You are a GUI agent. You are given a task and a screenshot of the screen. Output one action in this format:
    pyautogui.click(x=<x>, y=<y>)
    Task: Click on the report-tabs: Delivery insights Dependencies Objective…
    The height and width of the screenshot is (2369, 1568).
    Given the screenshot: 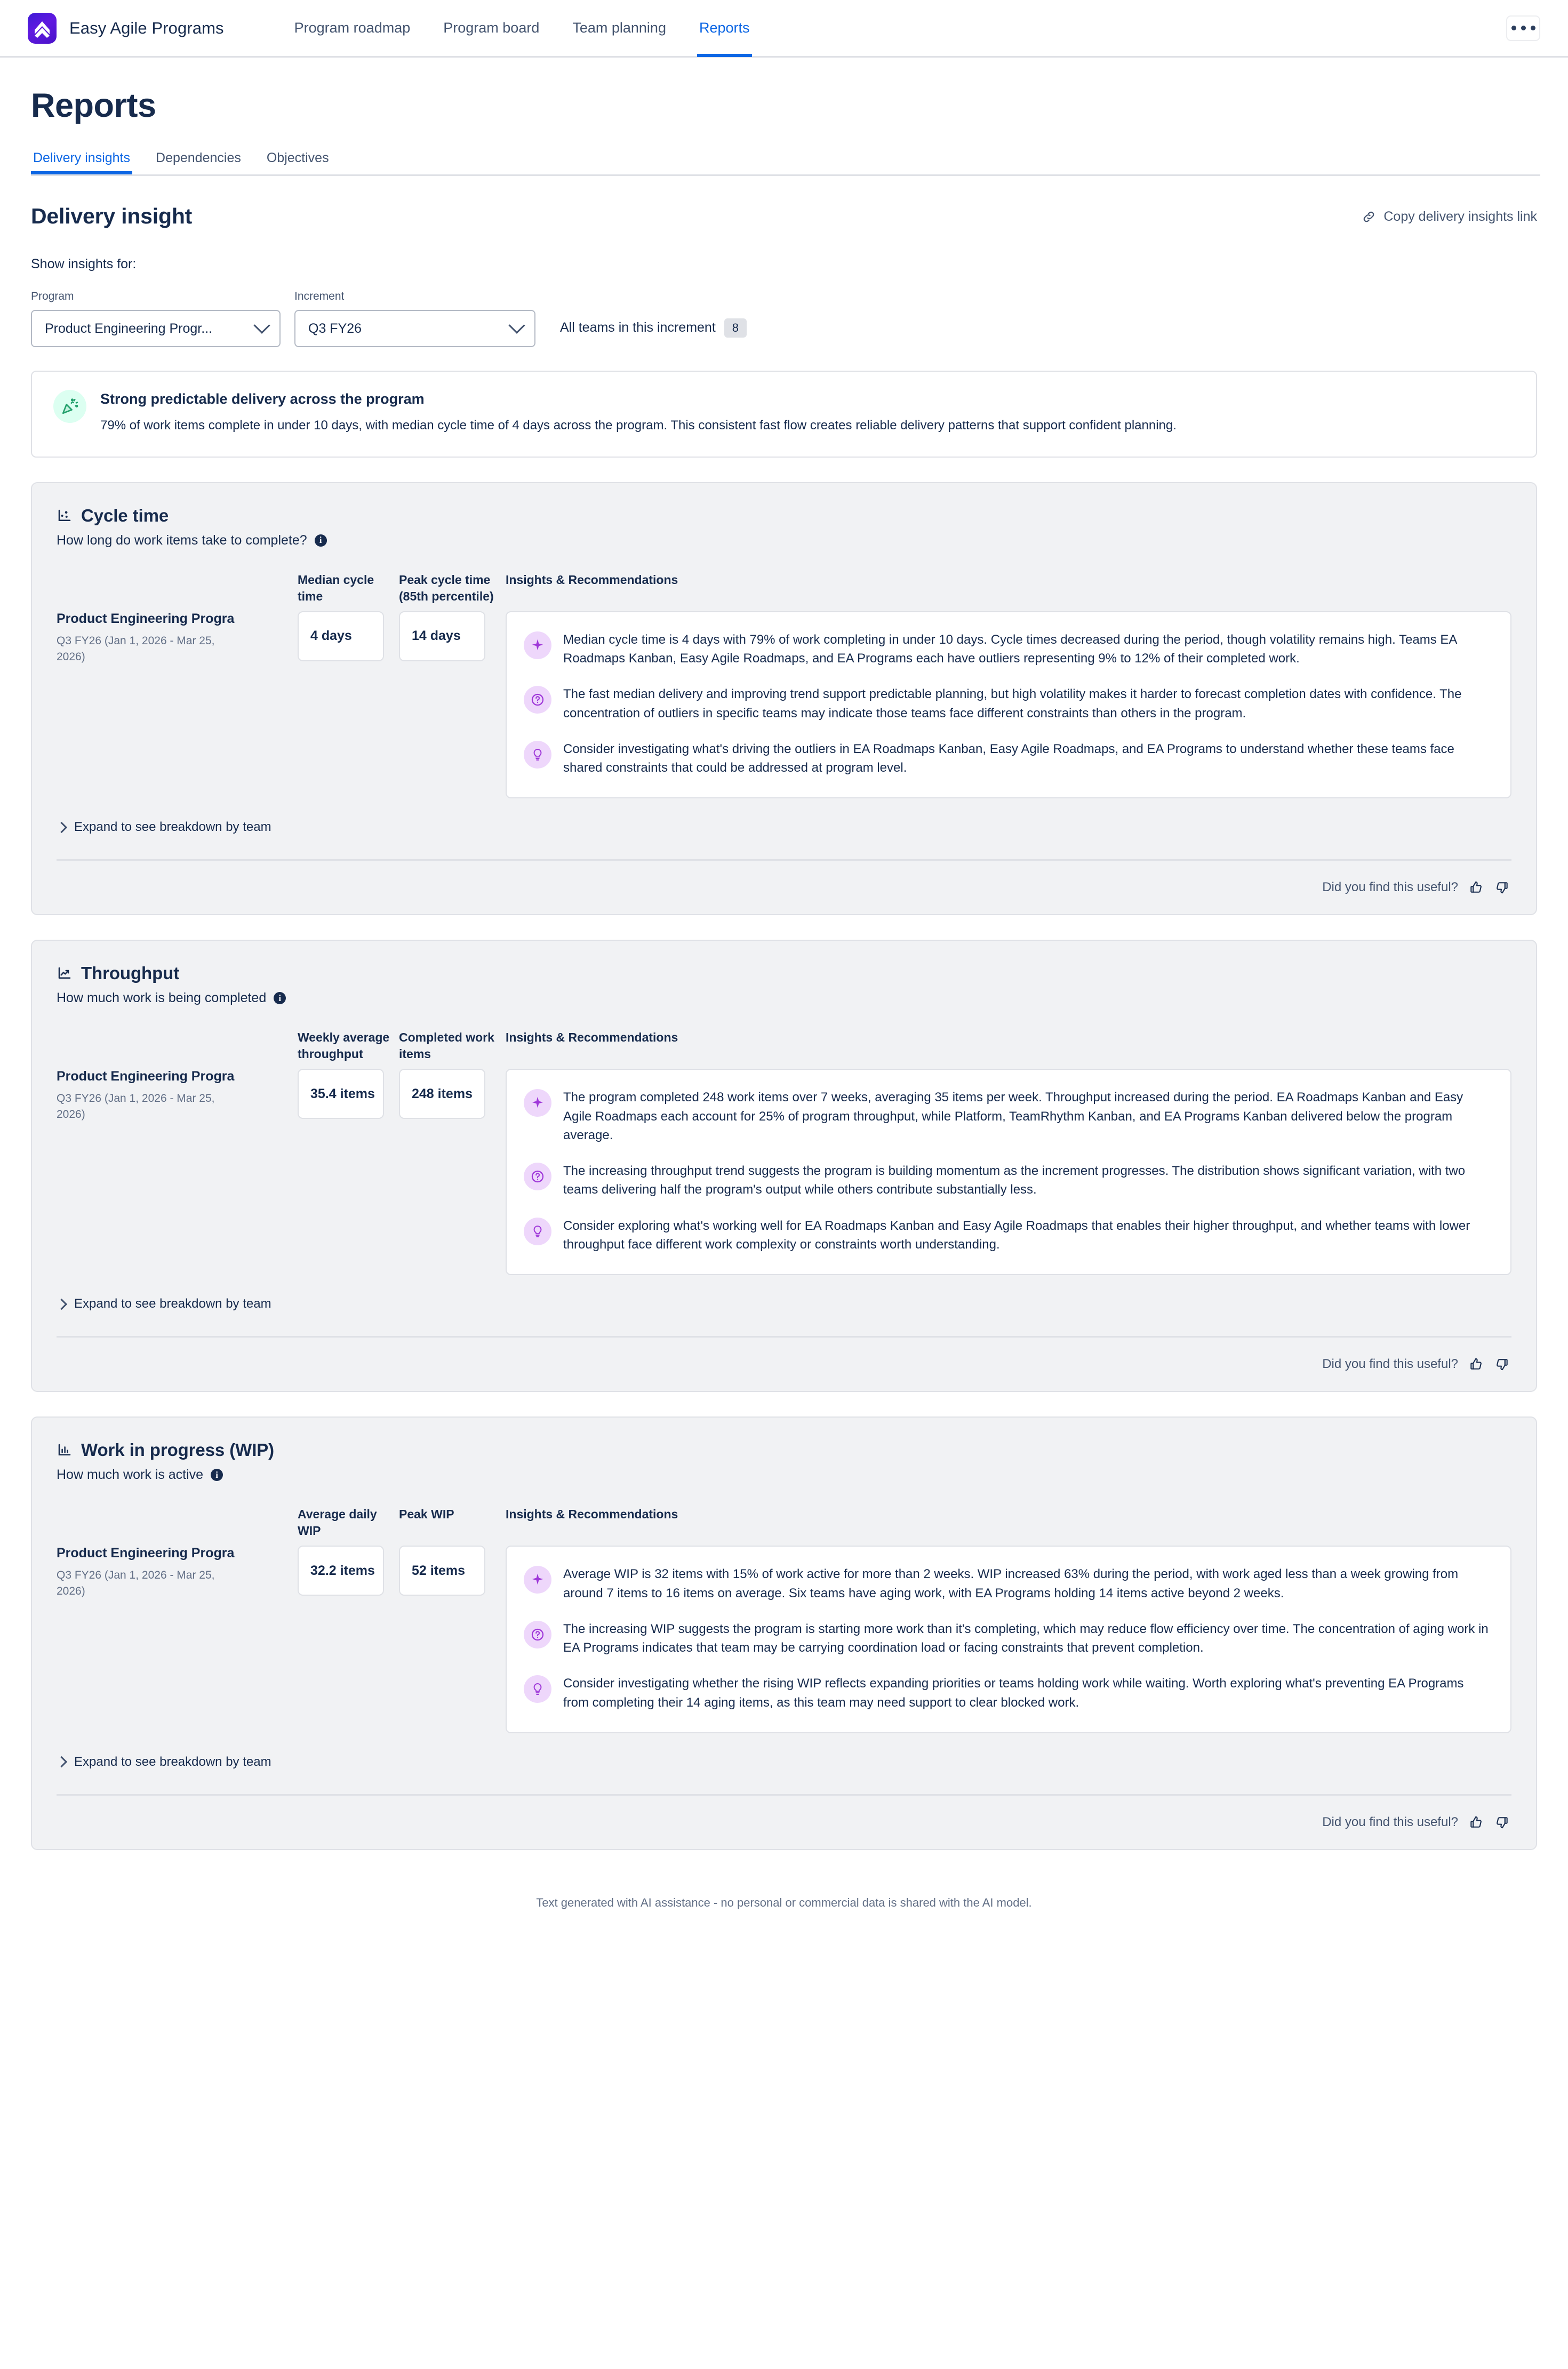 What is the action you would take?
    pyautogui.click(x=785, y=163)
    